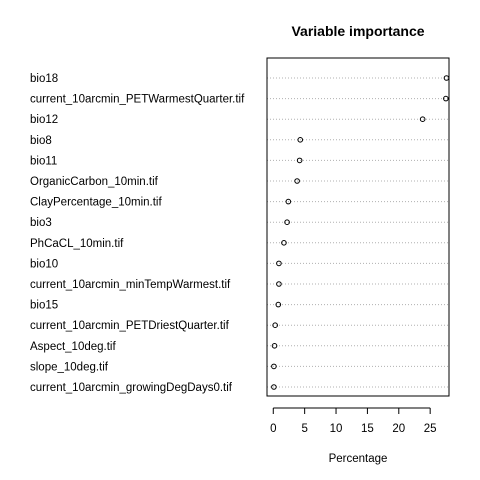  Describe the element at coordinates (137, 100) in the screenshot. I see `variable-label: current_10arcmin_PETWarmestQuarter.tif` at that location.